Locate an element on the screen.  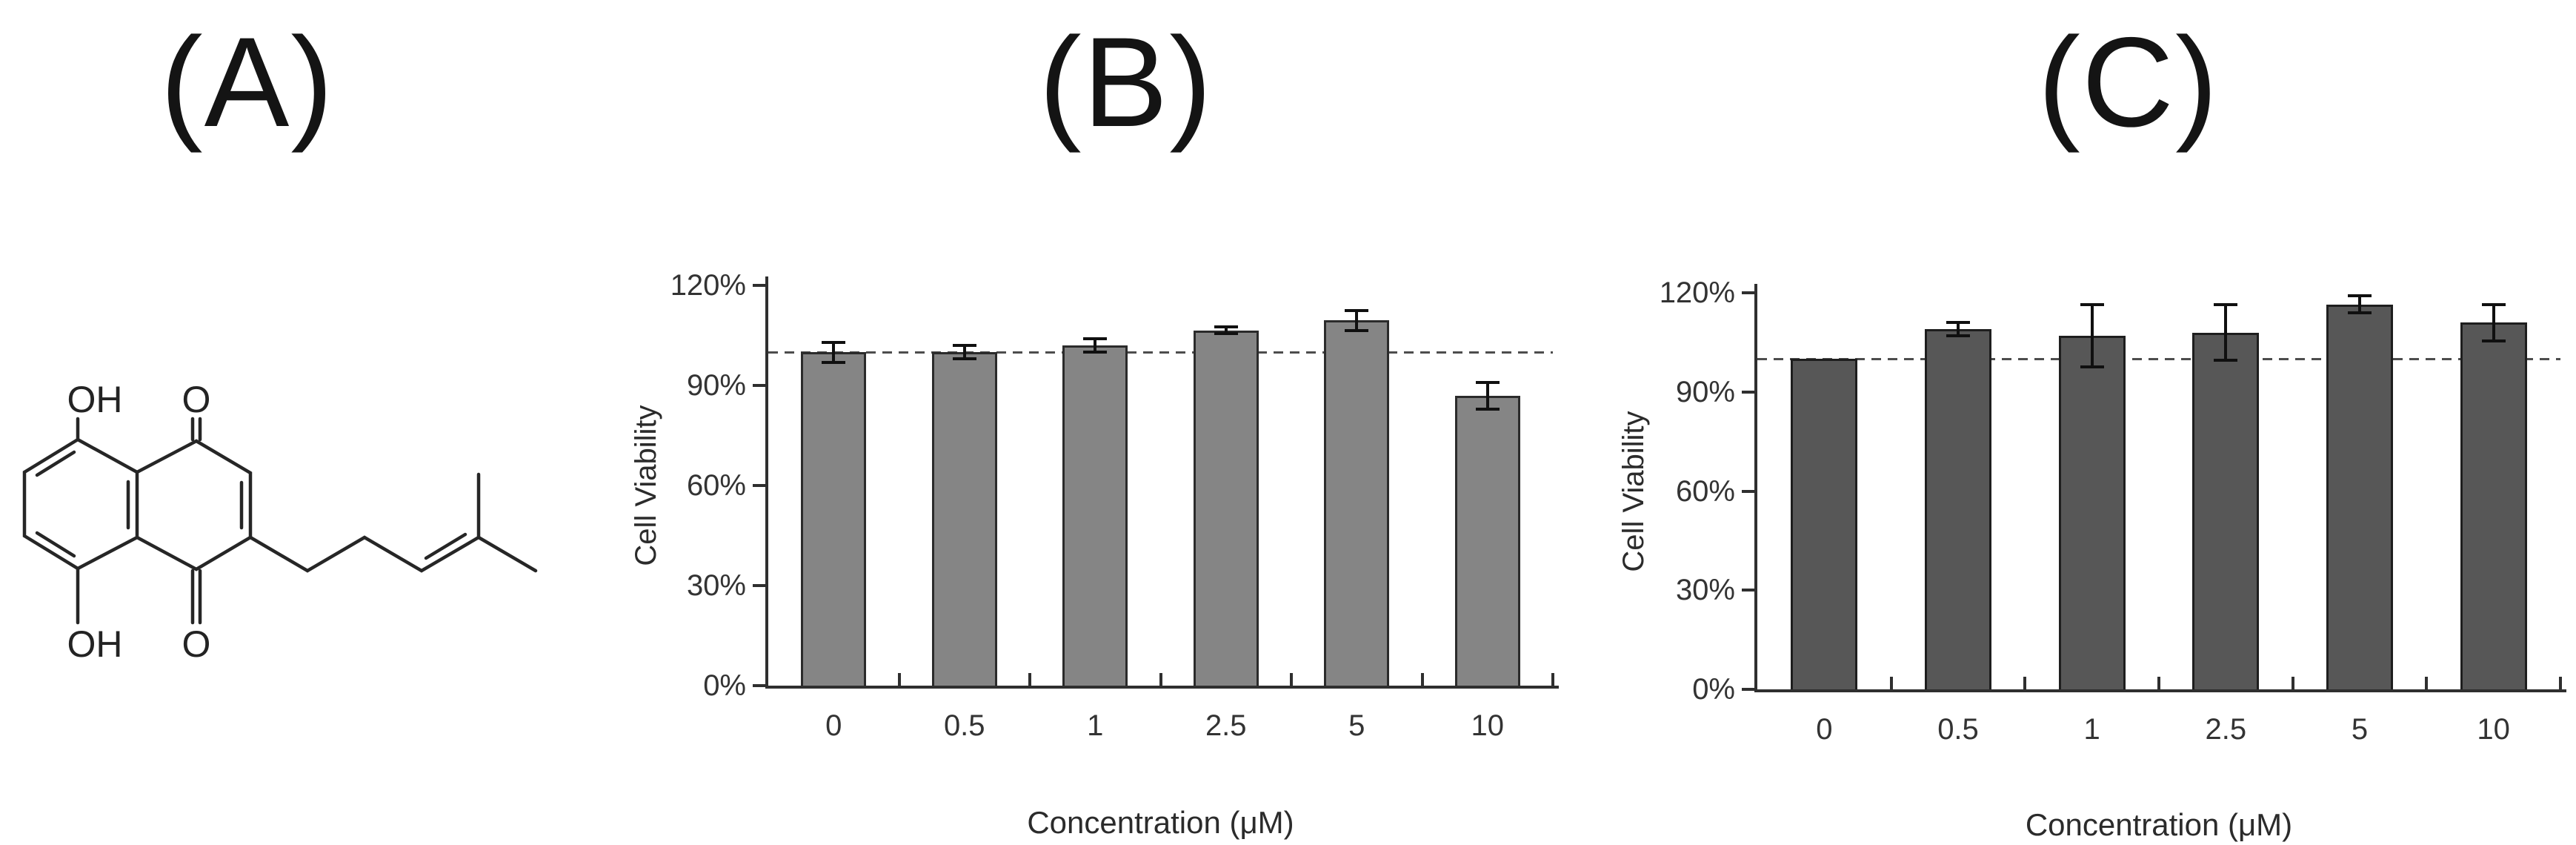
x-axis-line-C is located at coordinates (2160, 690).